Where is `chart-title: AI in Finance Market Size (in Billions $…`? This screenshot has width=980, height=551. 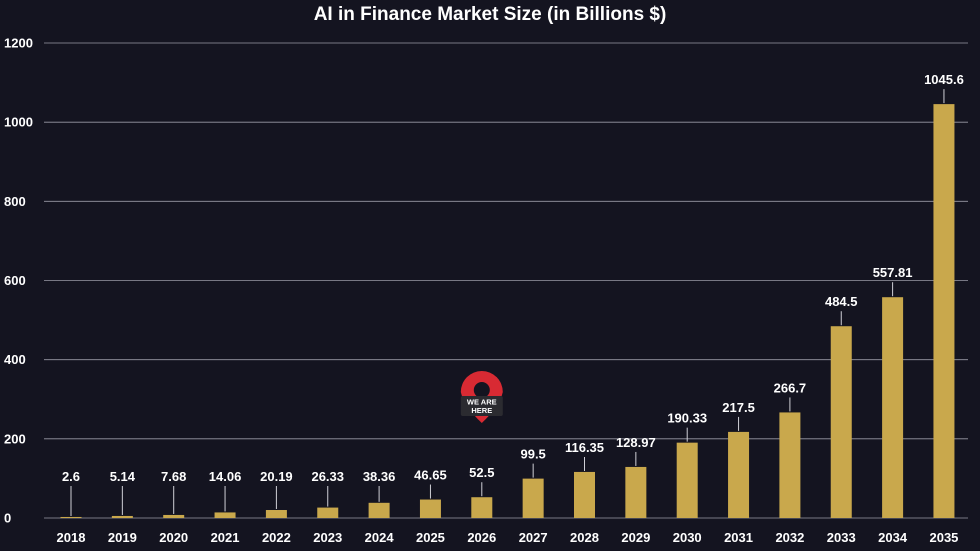 chart-title: AI in Finance Market Size (in Billions $… is located at coordinates (490, 14).